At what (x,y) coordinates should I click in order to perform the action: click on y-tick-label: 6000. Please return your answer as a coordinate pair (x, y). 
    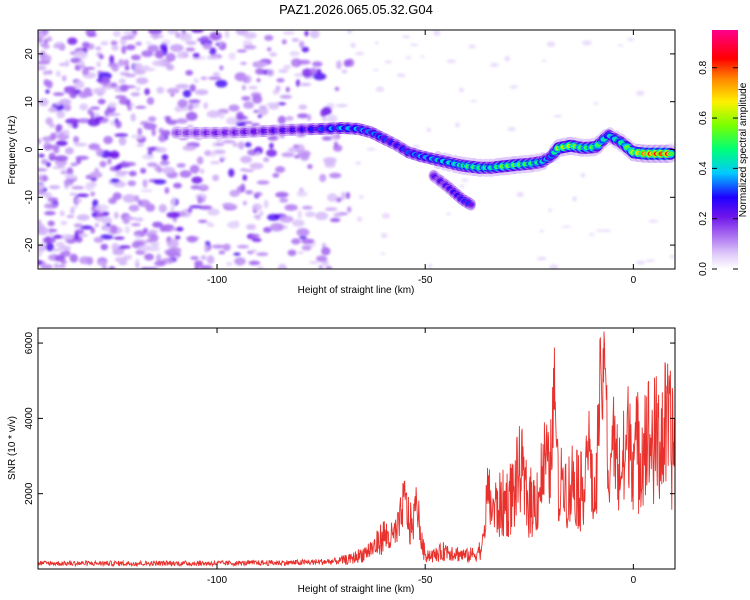
    Looking at the image, I should click on (29, 343).